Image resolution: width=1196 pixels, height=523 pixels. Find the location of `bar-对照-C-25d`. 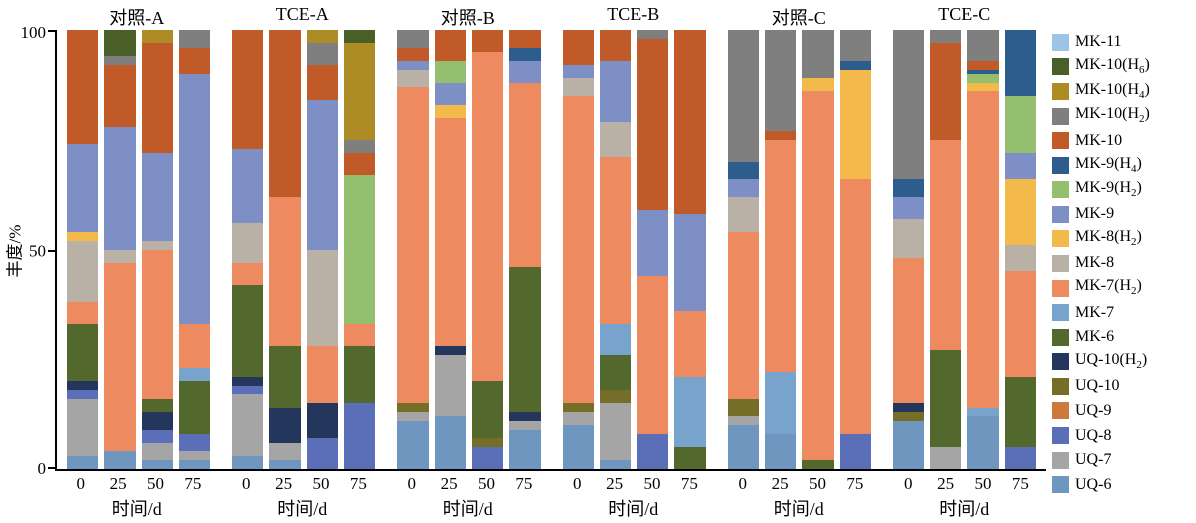

bar-对照-C-25d is located at coordinates (780, 249).